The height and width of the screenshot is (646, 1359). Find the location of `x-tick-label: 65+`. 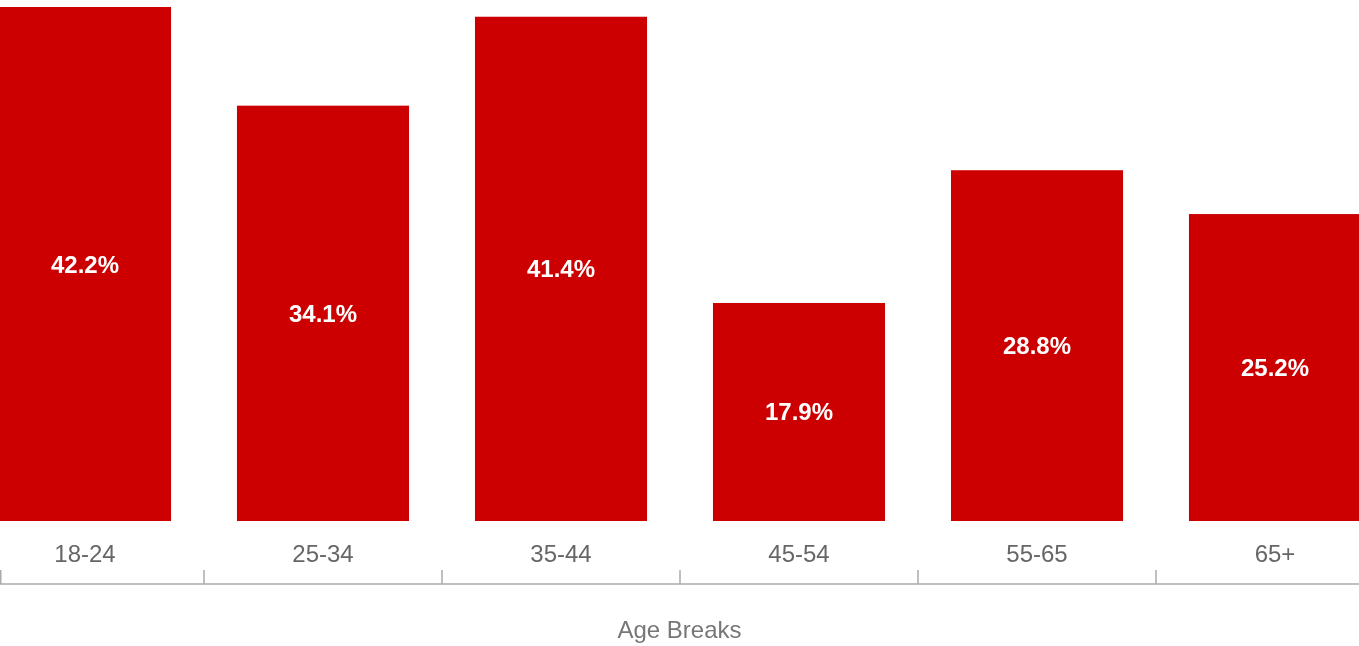

x-tick-label: 65+ is located at coordinates (1275, 553).